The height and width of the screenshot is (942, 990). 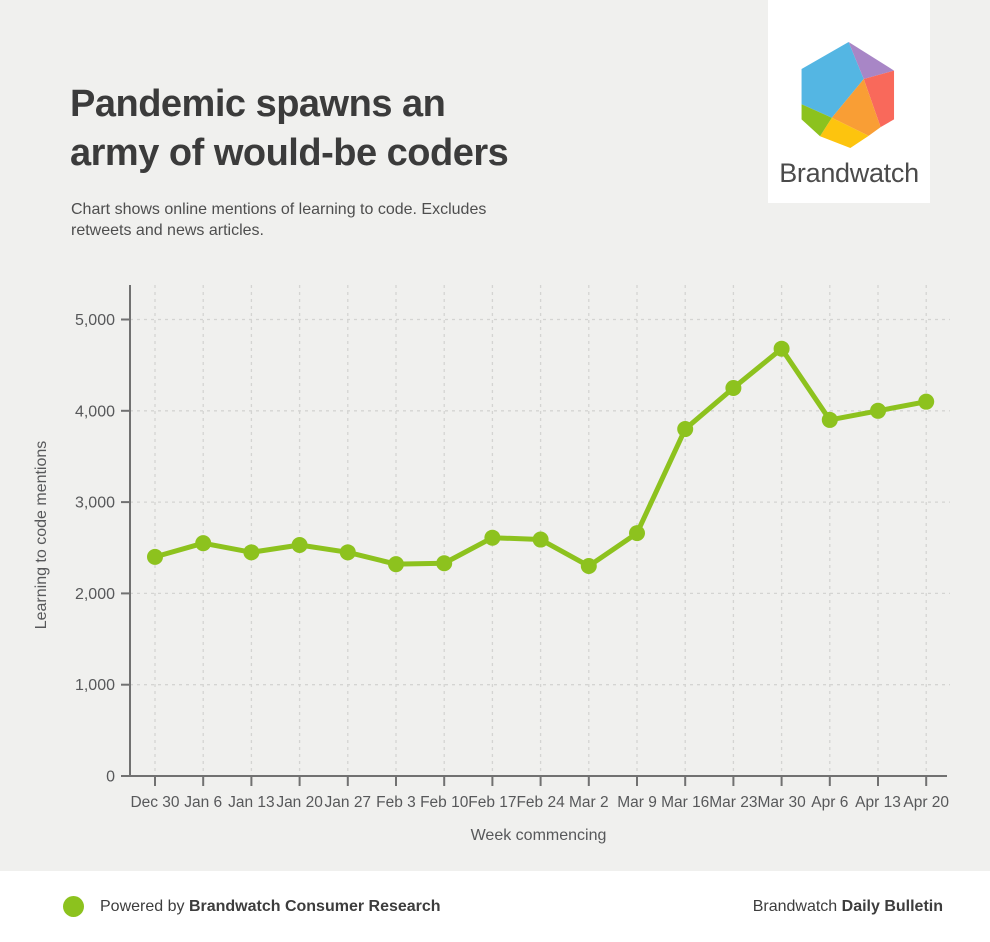 I want to click on powered-by-group: Powered by Brandwatch Consumer Research, so click(x=252, y=906).